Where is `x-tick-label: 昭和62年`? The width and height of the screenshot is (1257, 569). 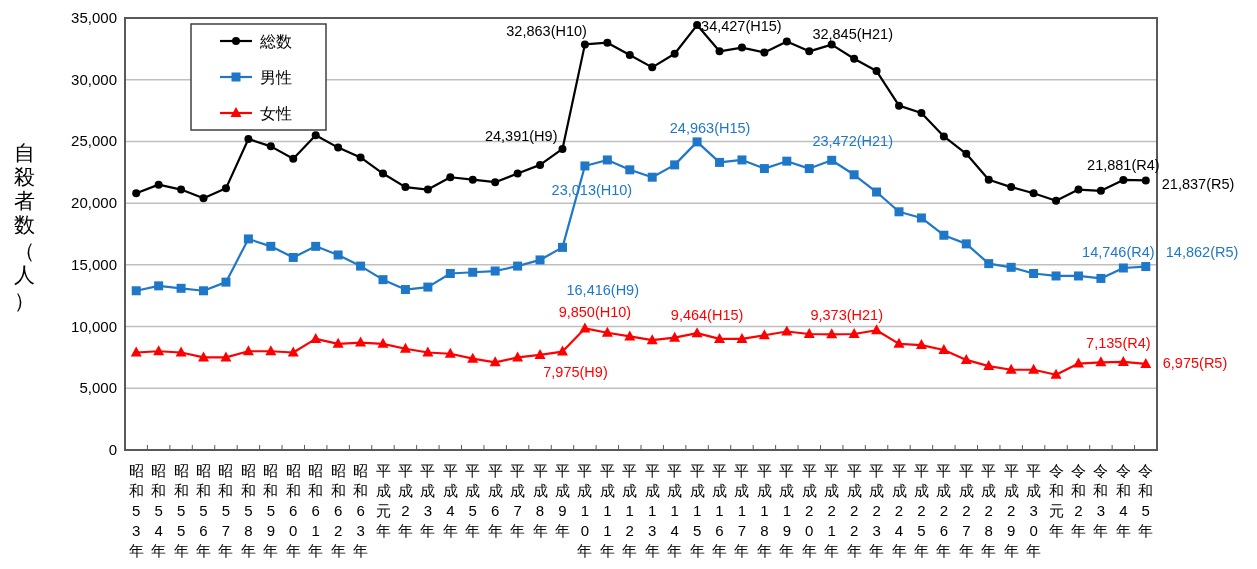
x-tick-label: 昭和62年 is located at coordinates (338, 510).